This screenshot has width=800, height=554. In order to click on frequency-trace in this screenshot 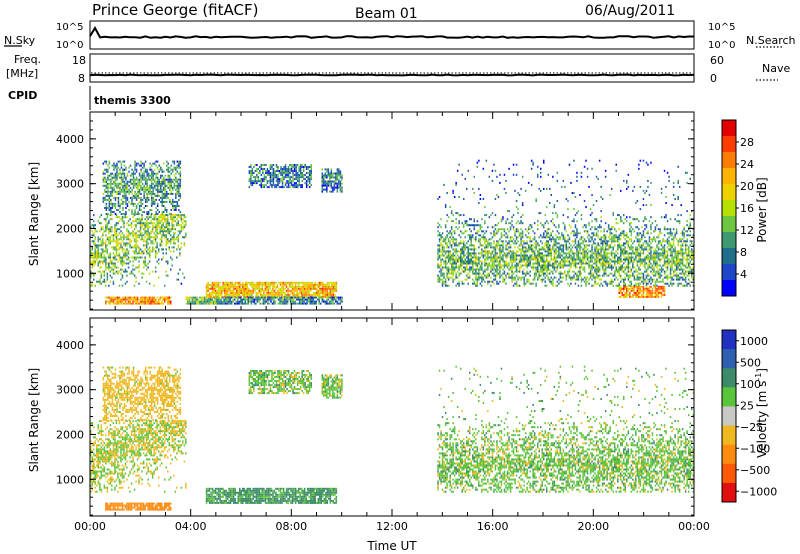, I will do `click(392, 75)`.